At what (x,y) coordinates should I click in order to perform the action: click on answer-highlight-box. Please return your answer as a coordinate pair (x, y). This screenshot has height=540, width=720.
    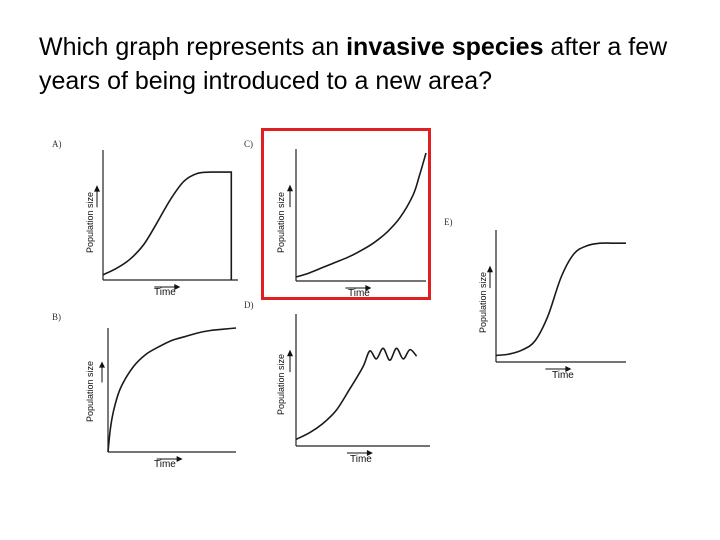
    Looking at the image, I should click on (346, 214).